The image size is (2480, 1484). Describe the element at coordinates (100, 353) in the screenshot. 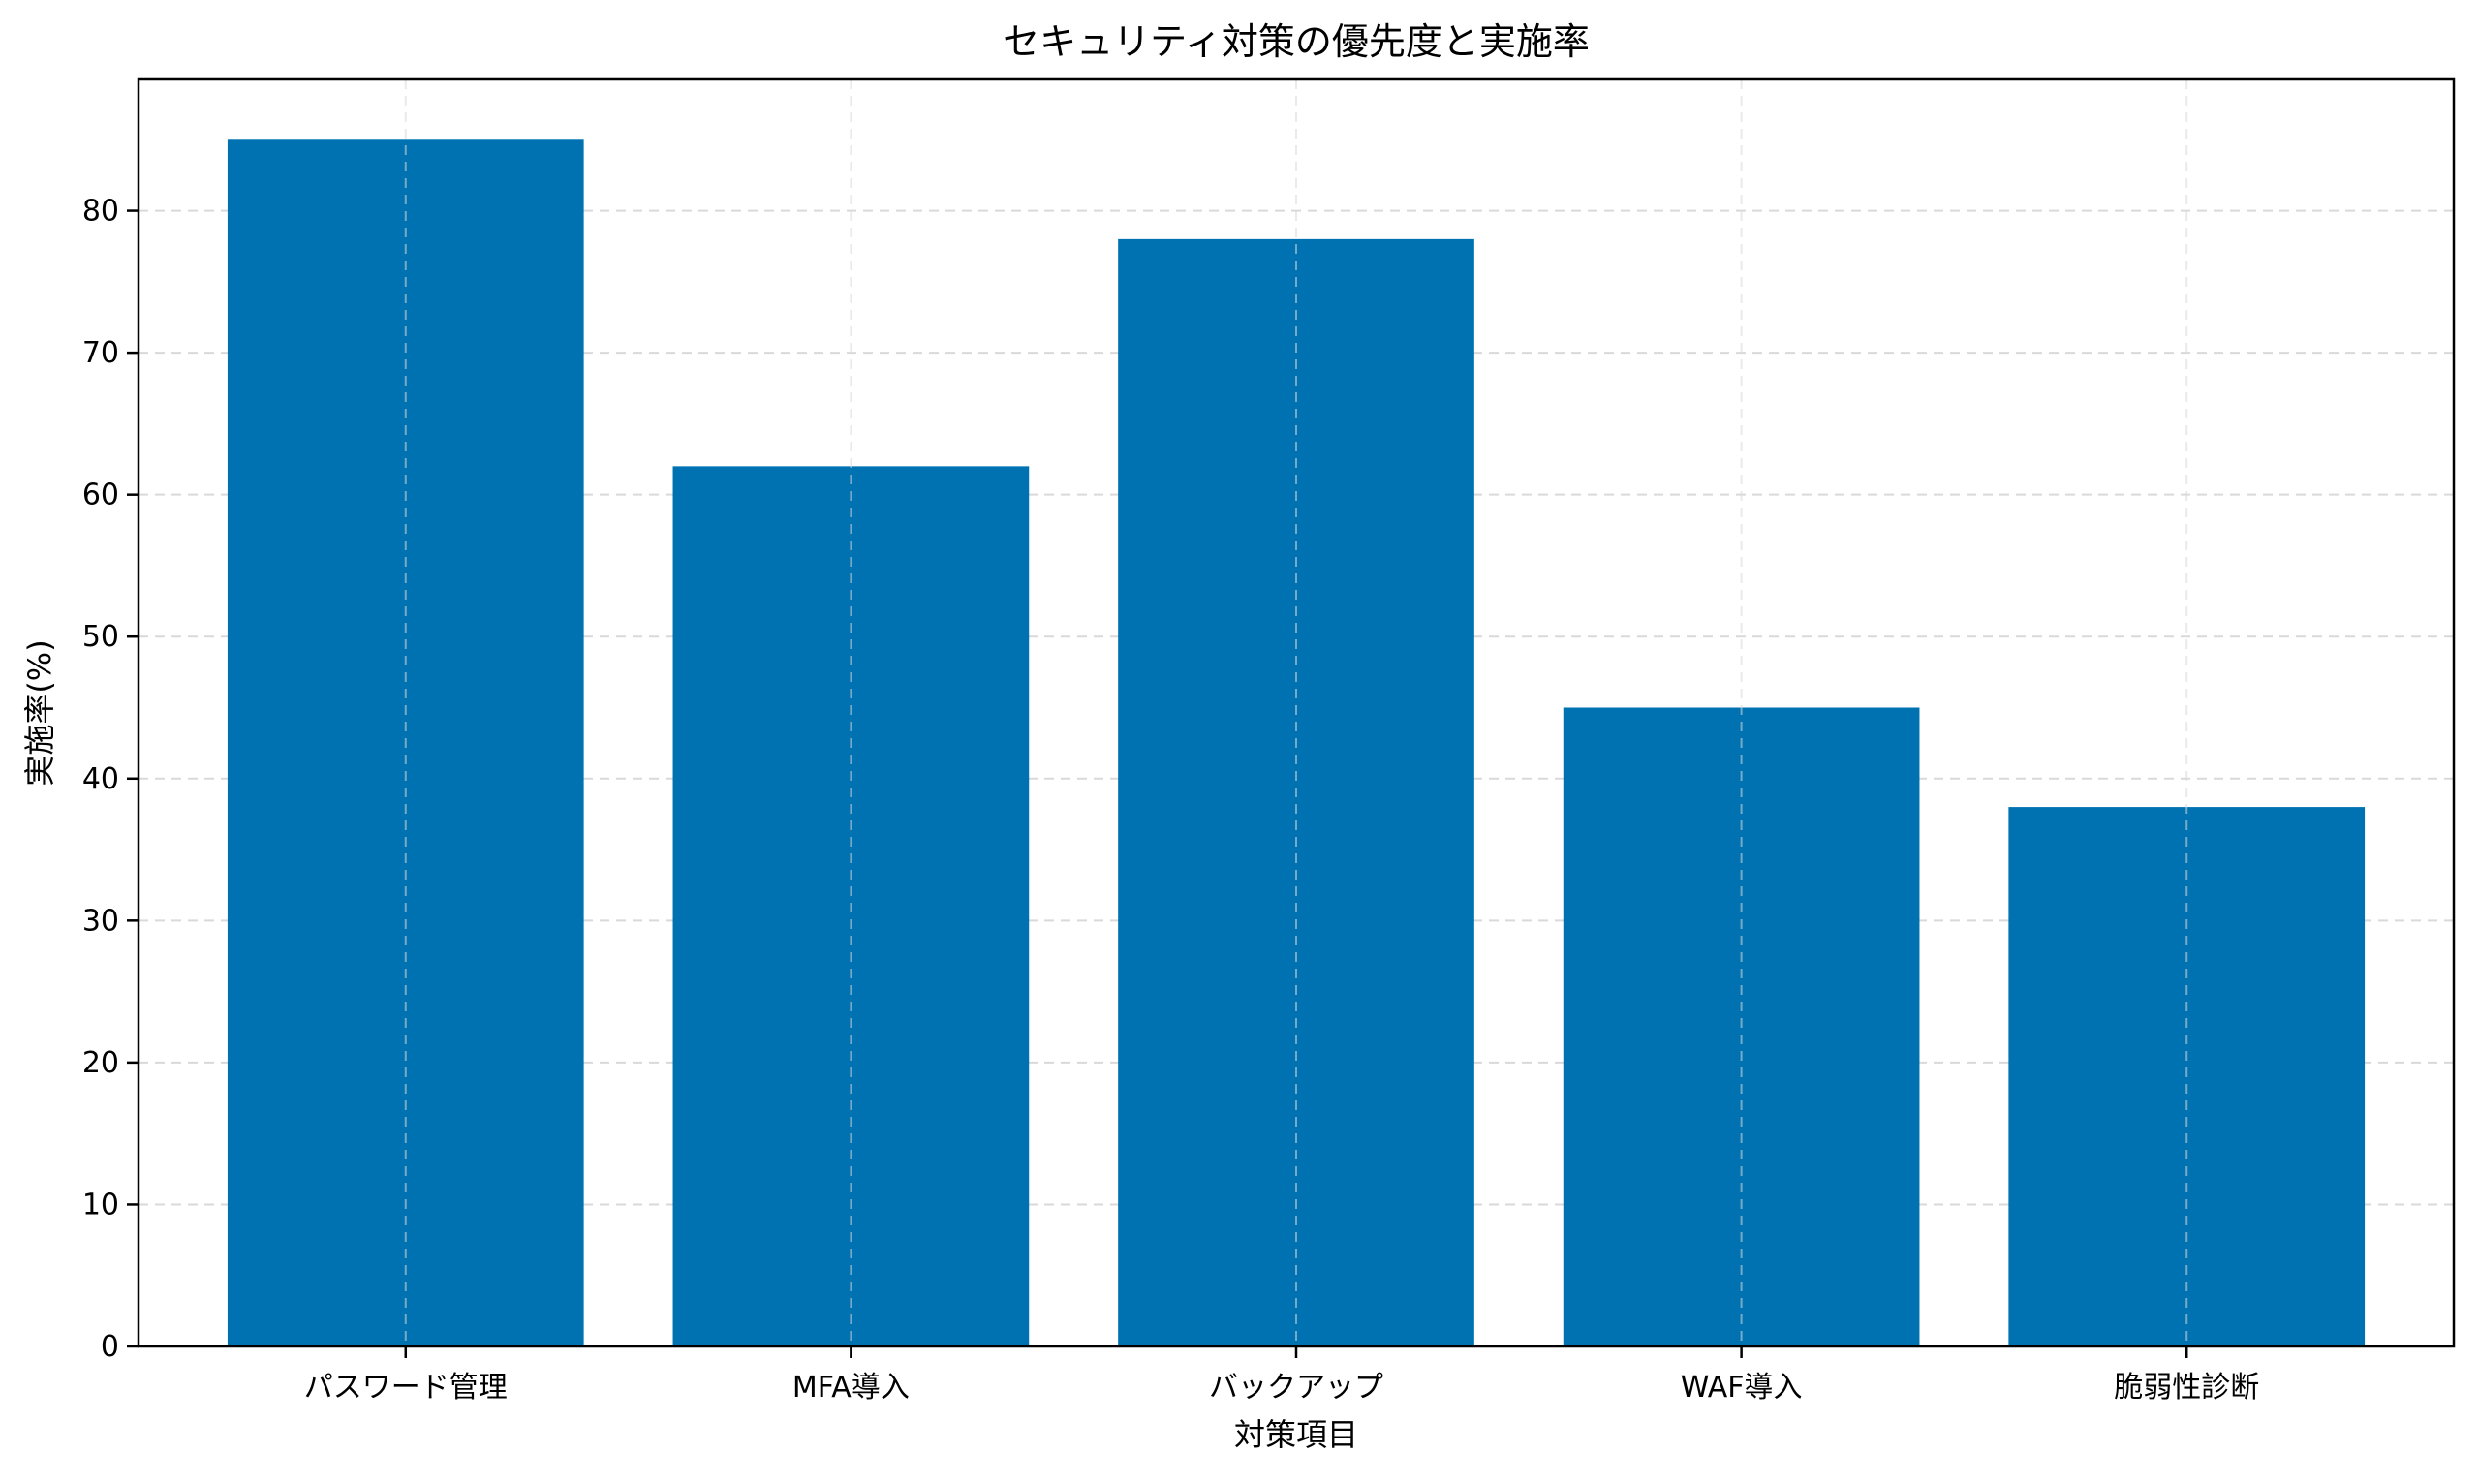

I see `y-tick-label: 70` at that location.